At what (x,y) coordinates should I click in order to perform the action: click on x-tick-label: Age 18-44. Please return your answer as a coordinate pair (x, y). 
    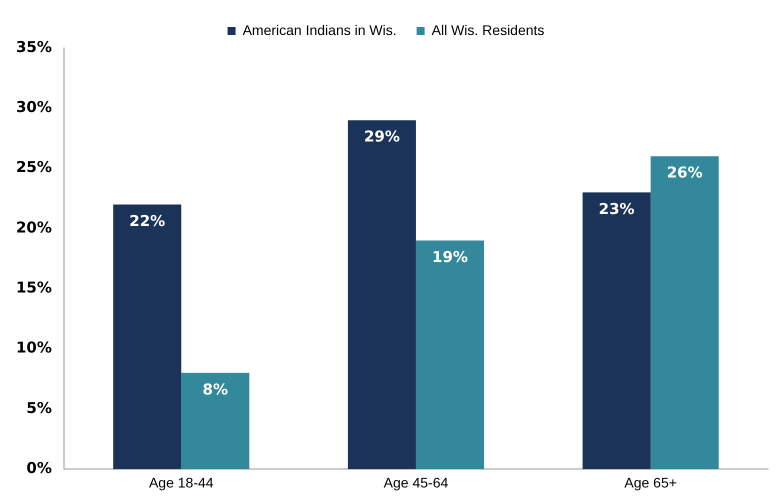
    Looking at the image, I should click on (181, 482).